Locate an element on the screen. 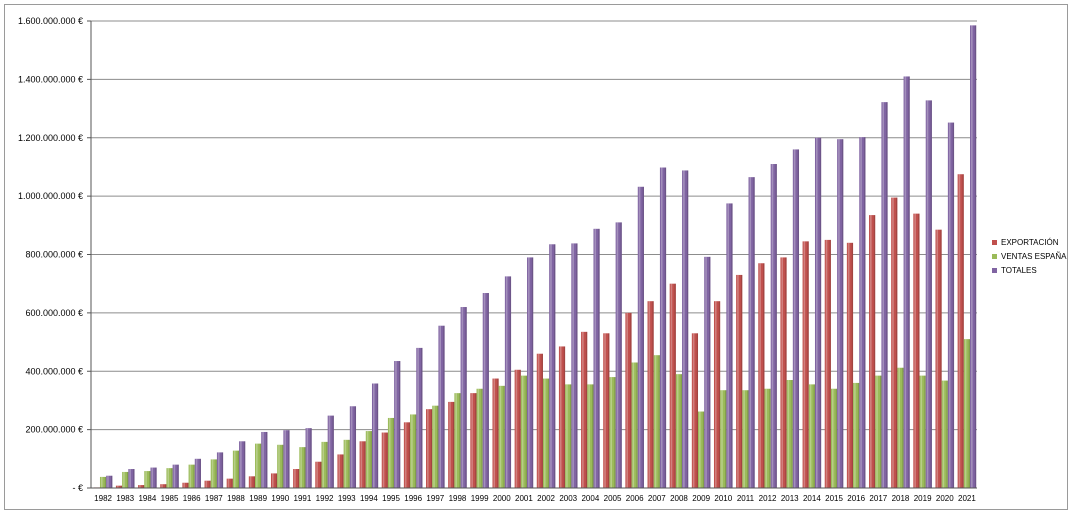 This screenshot has height=516, width=1074. legend-swatch is located at coordinates (994, 270).